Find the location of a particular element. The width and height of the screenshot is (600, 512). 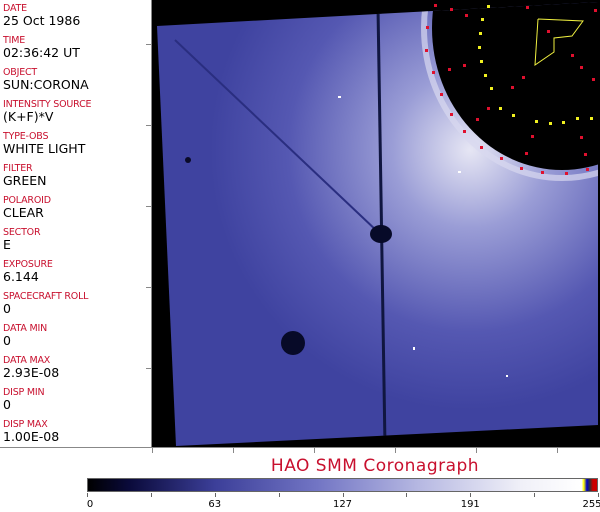

plot-title: HAO SMM Coronagraph is located at coordinates (375, 466).